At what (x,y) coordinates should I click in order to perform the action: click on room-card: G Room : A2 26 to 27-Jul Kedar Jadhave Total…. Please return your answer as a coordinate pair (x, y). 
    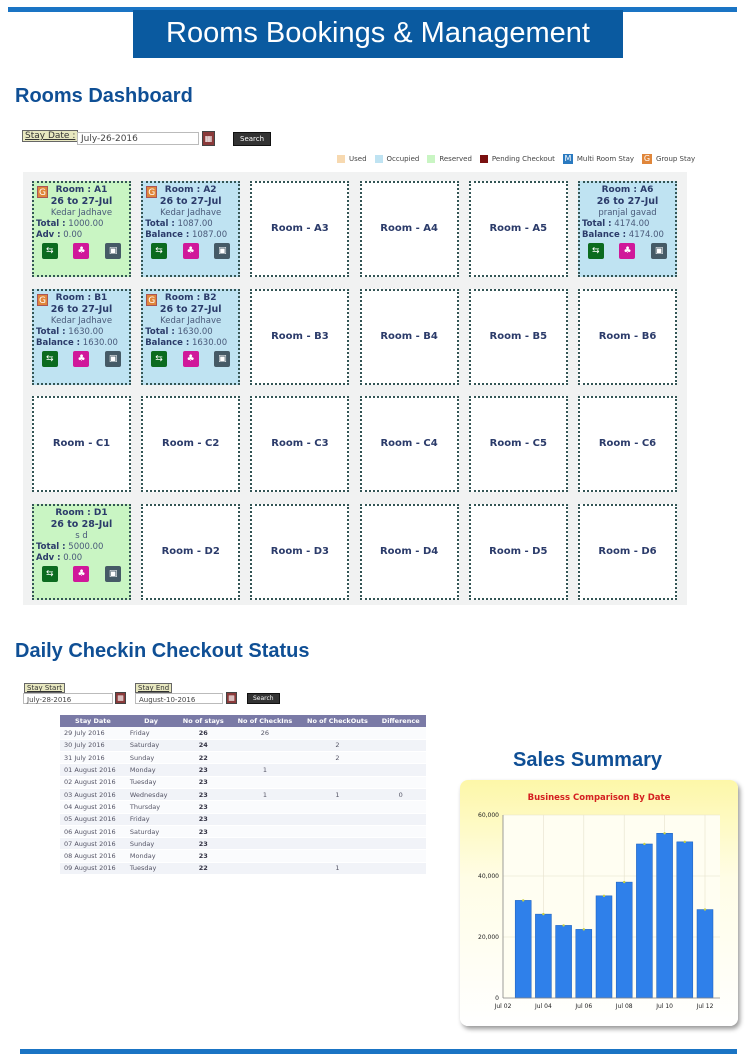
    Looking at the image, I should click on (191, 229).